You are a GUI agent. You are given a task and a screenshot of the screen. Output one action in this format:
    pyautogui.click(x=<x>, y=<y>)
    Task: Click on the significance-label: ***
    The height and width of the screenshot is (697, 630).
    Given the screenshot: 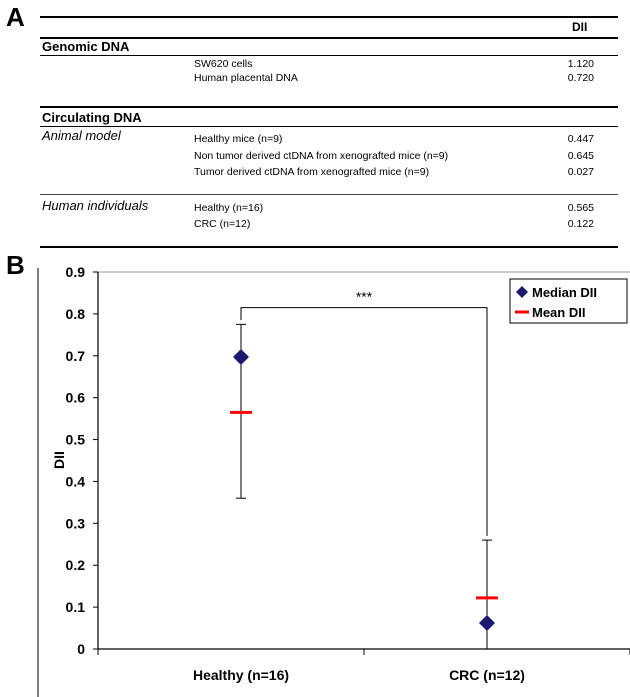 What is the action you would take?
    pyautogui.click(x=364, y=297)
    